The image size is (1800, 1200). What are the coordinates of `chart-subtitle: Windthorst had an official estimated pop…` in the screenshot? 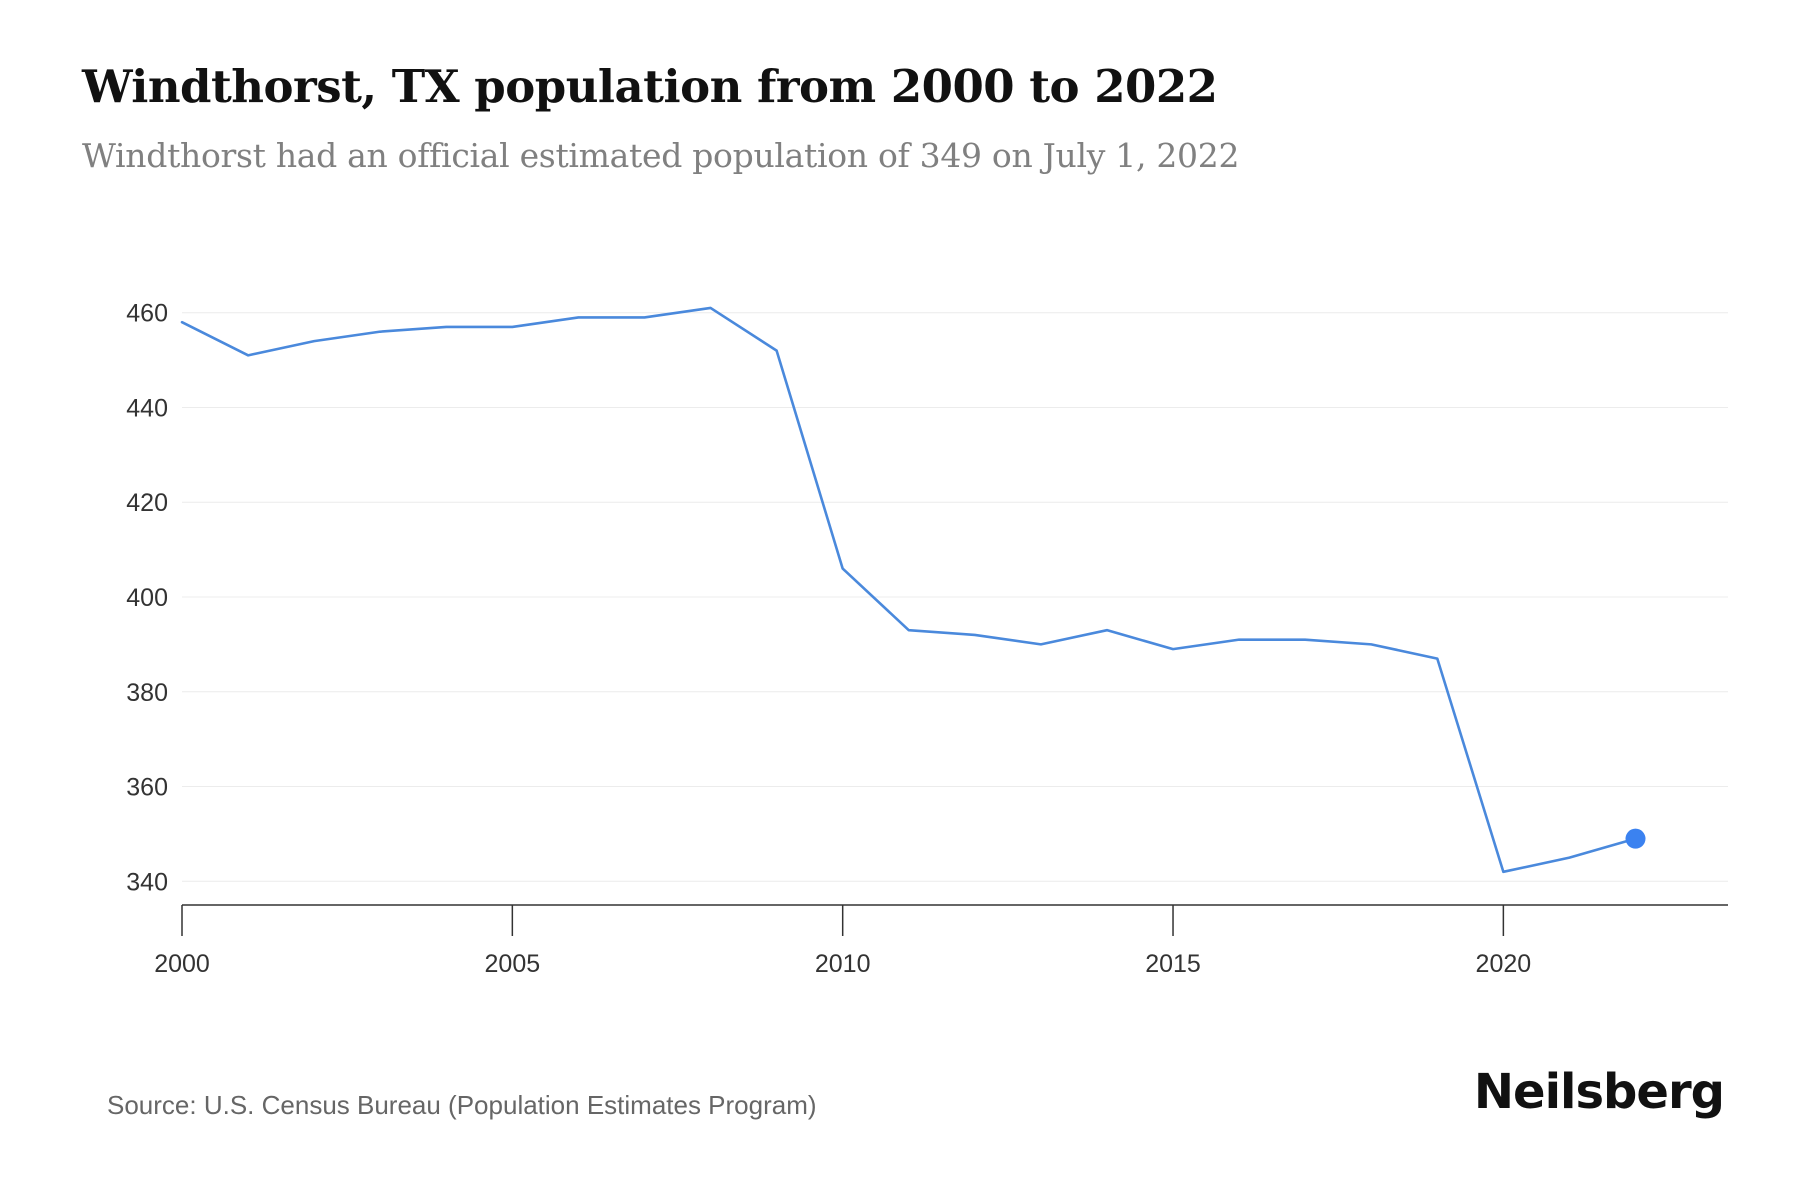 It's located at (661, 155).